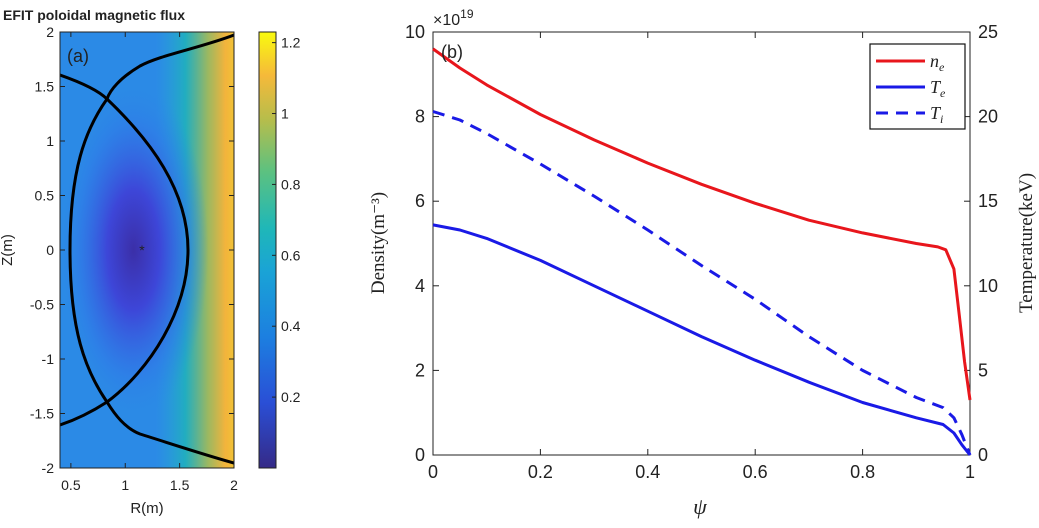 The image size is (1039, 528). I want to click on b-ytick-right-label: 5, so click(983, 370).